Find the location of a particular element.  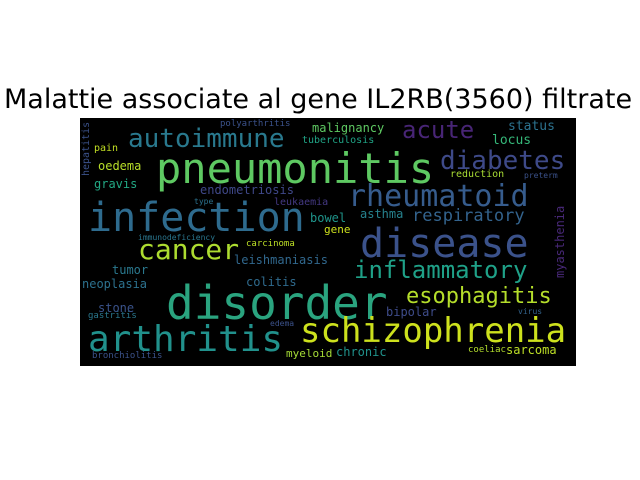

word-leukaemia: leukaemia is located at coordinates (301, 202).